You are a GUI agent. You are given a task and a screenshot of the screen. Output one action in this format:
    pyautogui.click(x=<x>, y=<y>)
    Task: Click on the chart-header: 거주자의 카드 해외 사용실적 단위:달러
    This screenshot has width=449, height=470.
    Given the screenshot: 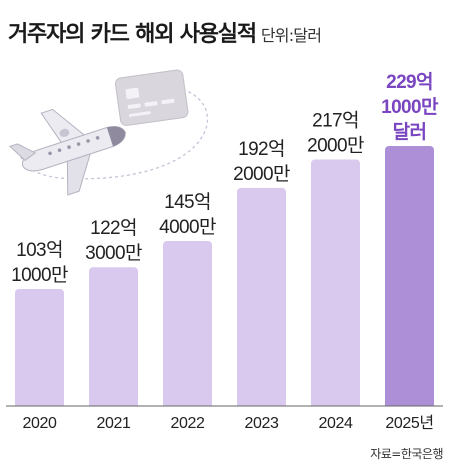 What is the action you would take?
    pyautogui.click(x=165, y=32)
    